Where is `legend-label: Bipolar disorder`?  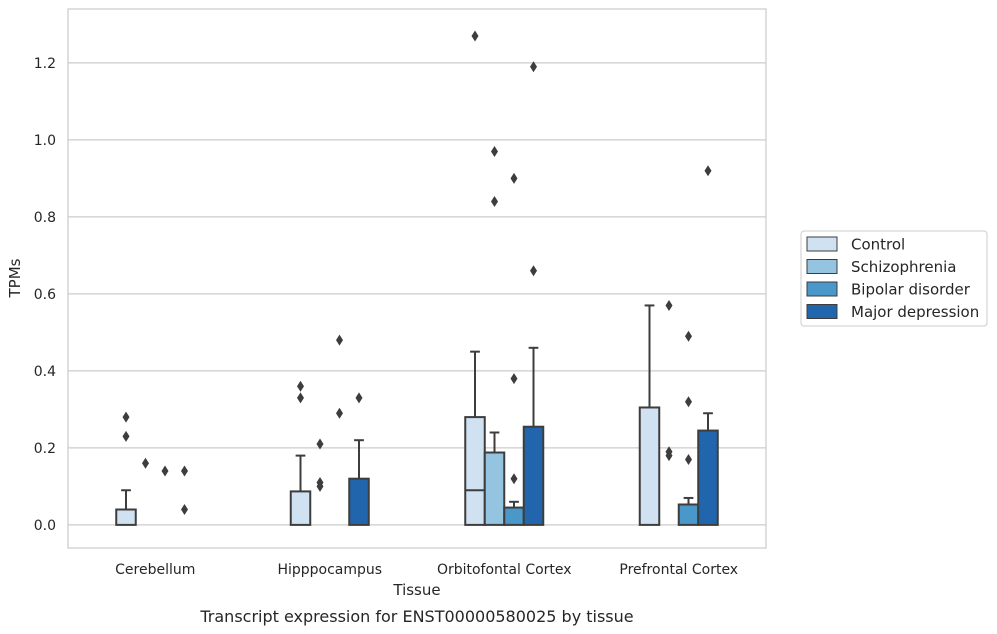
legend-label: Bipolar disorder is located at coordinates (911, 290).